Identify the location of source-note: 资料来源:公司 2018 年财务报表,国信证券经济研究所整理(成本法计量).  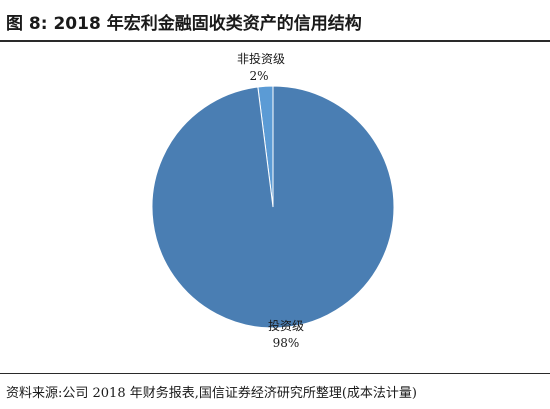
(212, 393).